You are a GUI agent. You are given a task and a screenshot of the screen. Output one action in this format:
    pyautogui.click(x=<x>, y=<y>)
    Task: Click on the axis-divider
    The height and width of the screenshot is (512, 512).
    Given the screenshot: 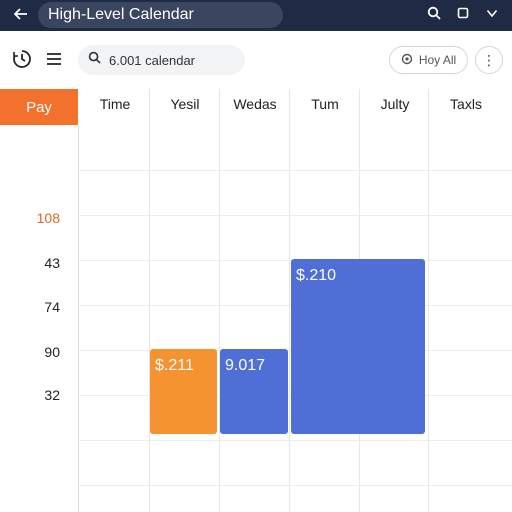 What is the action you would take?
    pyautogui.click(x=78, y=318)
    